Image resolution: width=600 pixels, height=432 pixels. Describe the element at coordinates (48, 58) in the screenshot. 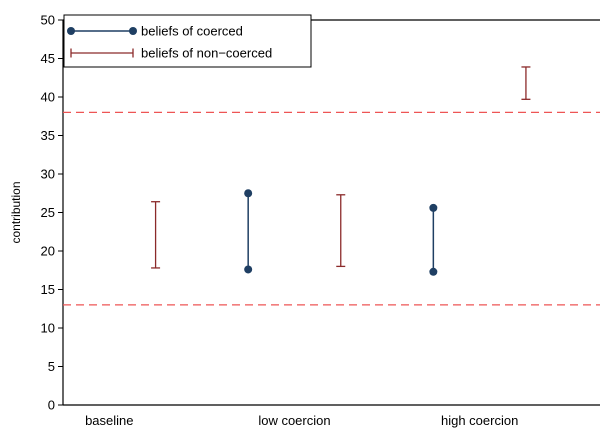

I see `y-tick-label: 45` at that location.